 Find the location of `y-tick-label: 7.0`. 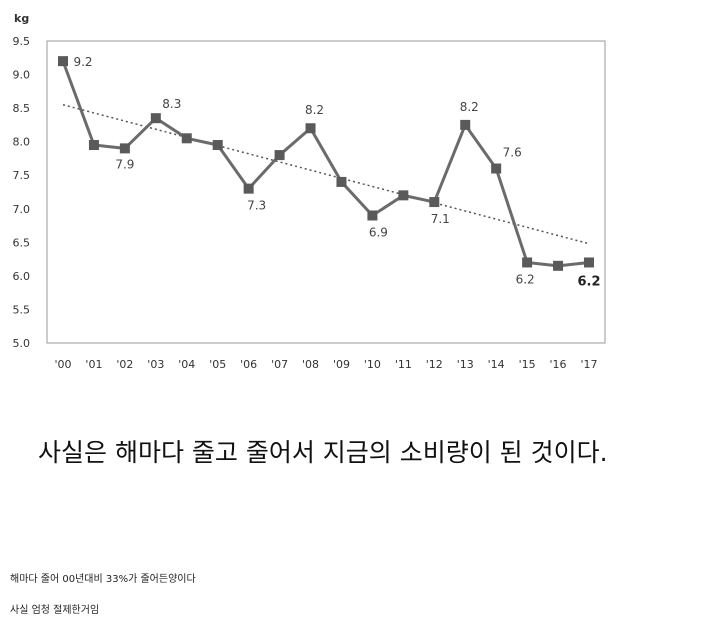

y-tick-label: 7.0 is located at coordinates (22, 209).